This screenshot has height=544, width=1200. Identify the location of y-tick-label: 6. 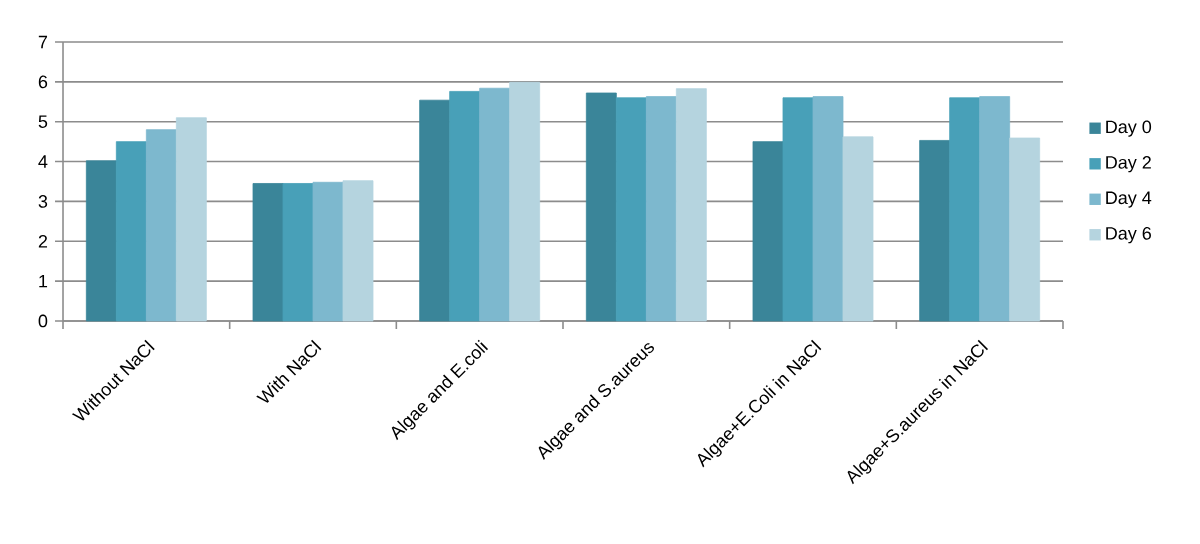
(43, 82).